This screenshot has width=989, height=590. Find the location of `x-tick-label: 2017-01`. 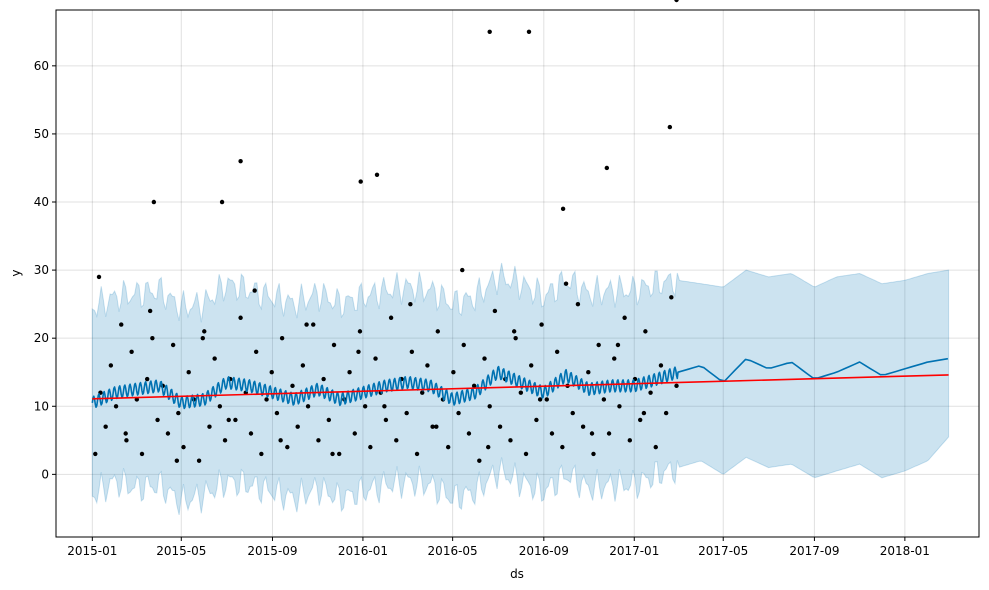

x-tick-label: 2017-01 is located at coordinates (634, 551).